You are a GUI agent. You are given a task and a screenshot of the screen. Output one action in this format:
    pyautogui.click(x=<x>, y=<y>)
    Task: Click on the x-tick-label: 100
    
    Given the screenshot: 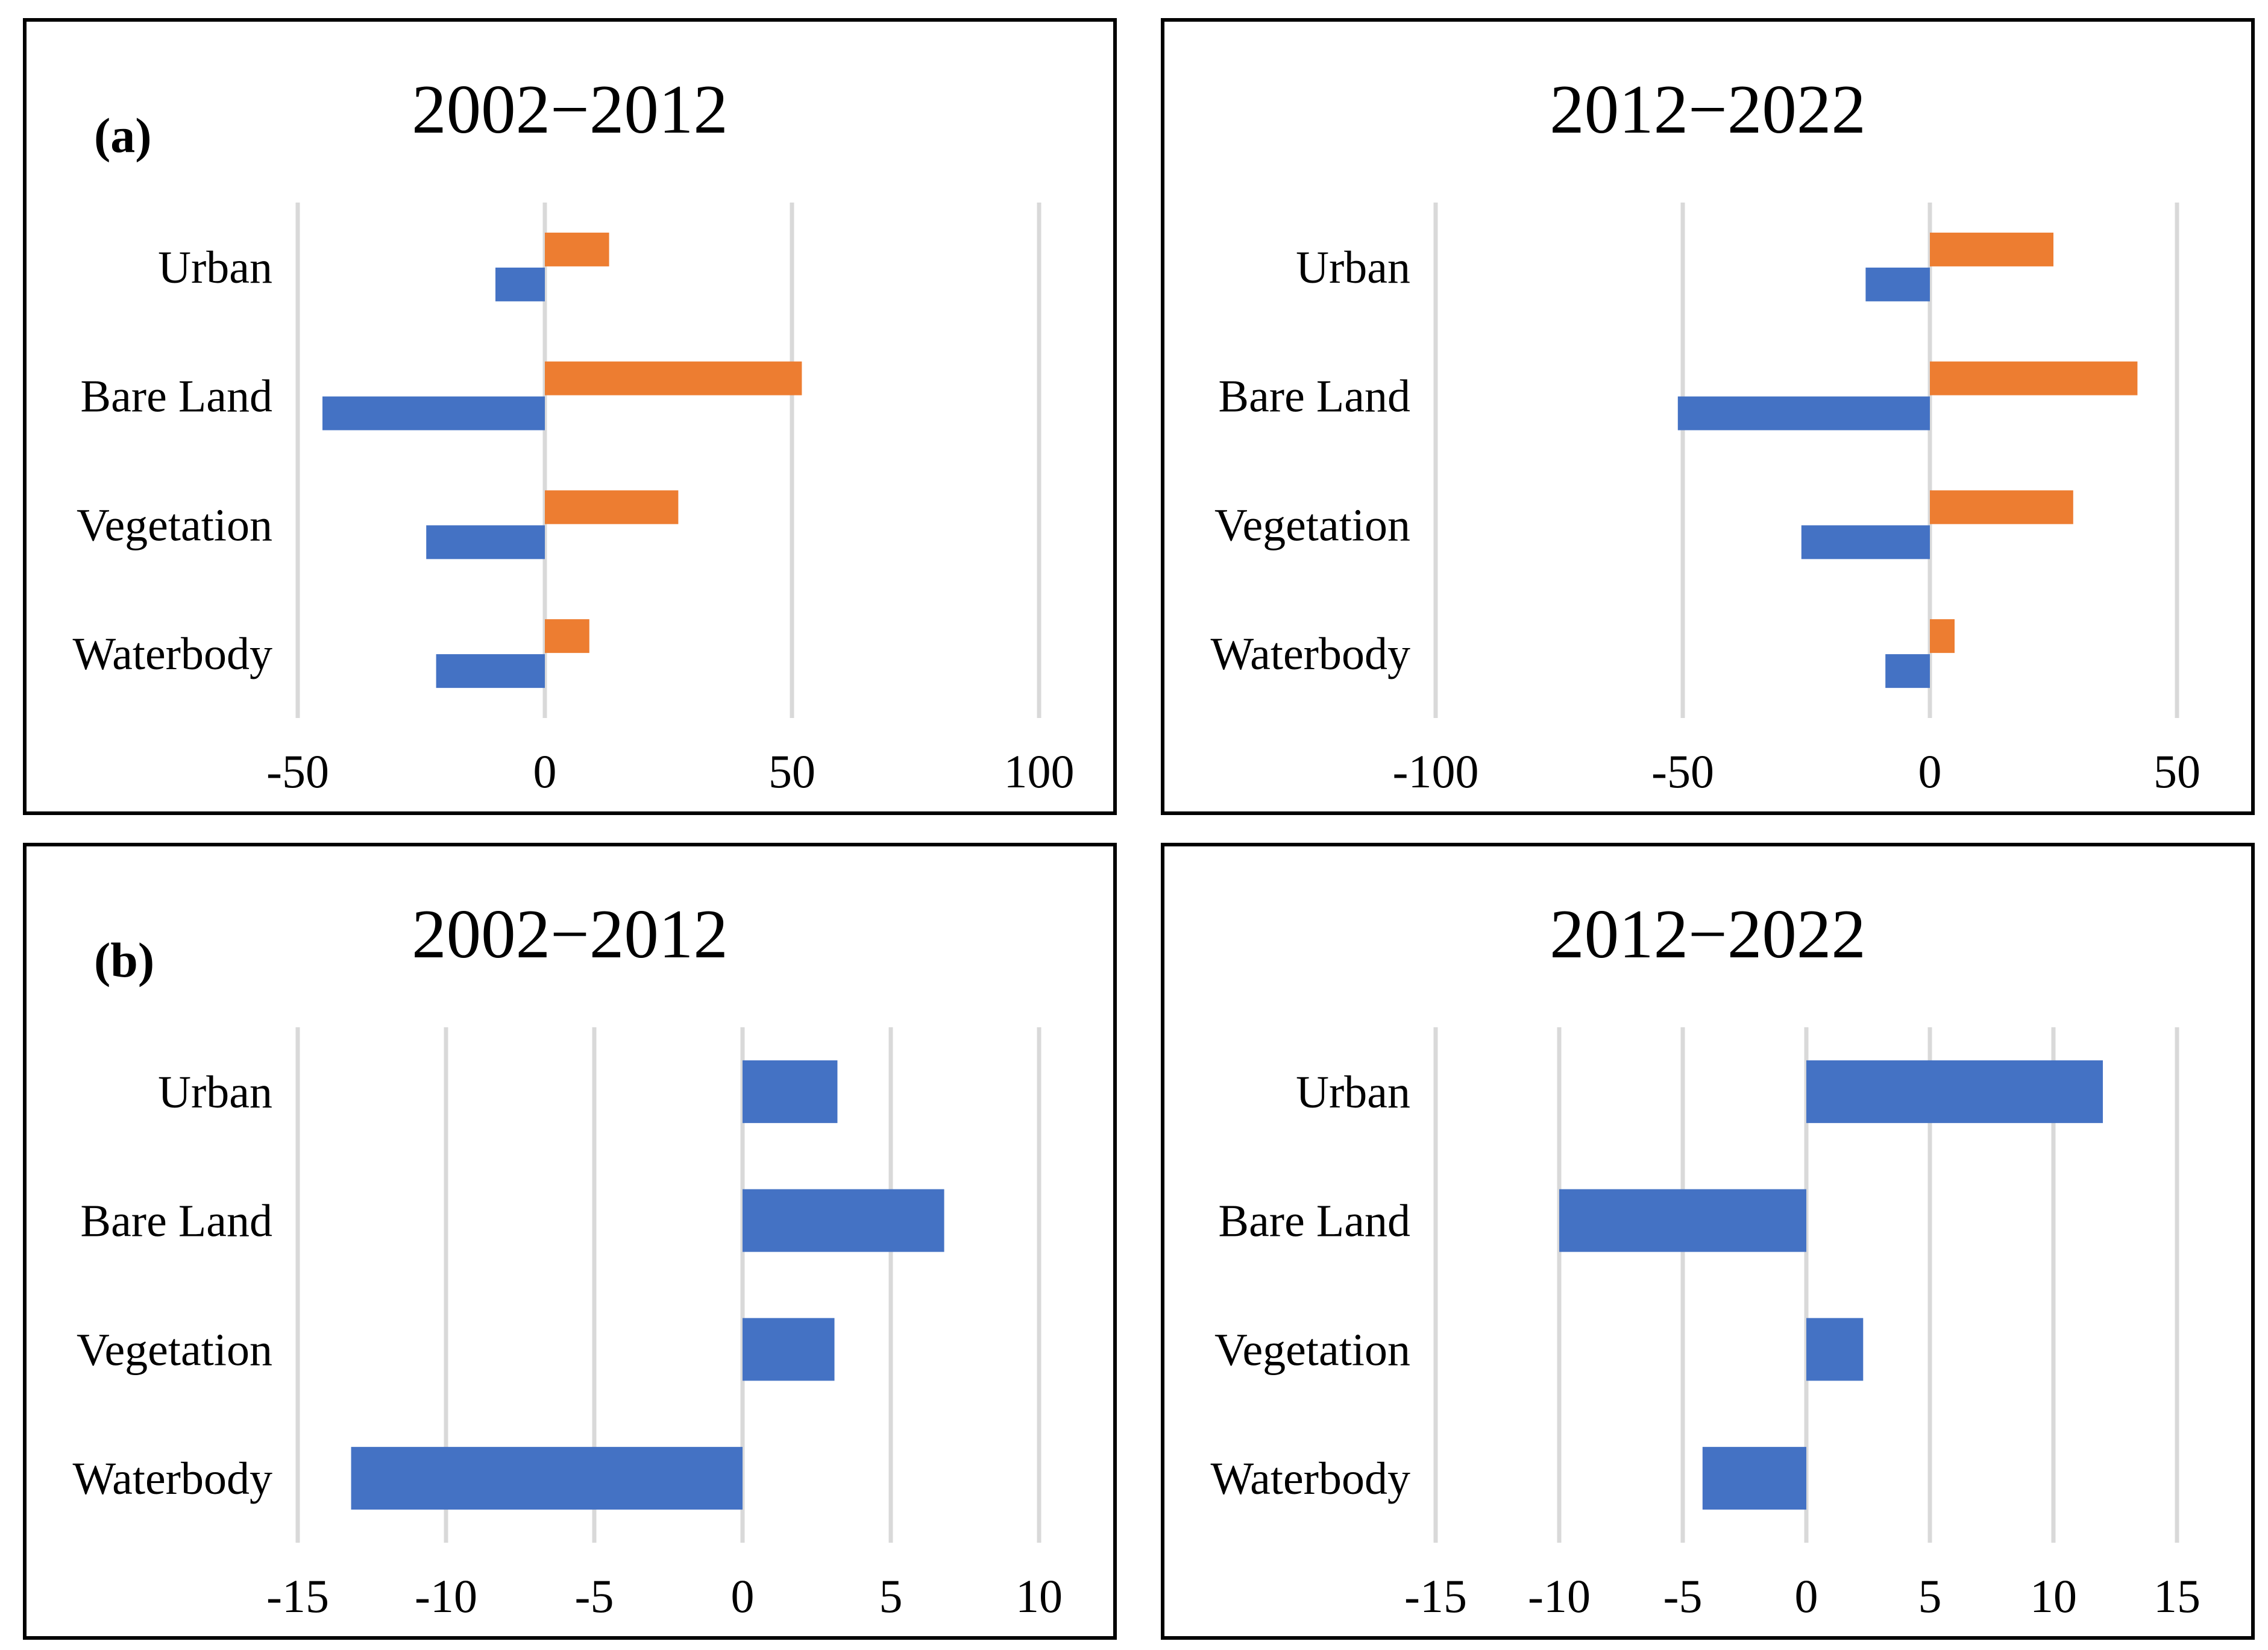 What is the action you would take?
    pyautogui.click(x=1039, y=771)
    